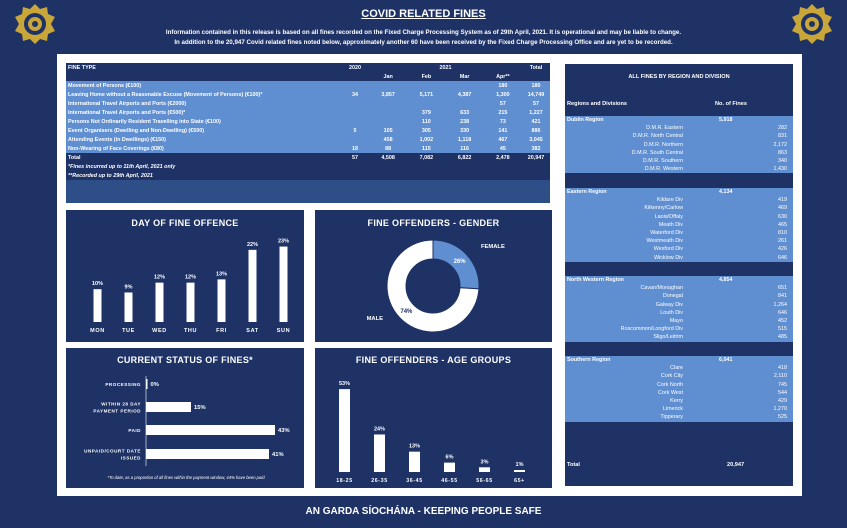  What do you see at coordinates (726, 192) in the screenshot?
I see `region-total: 4,134` at bounding box center [726, 192].